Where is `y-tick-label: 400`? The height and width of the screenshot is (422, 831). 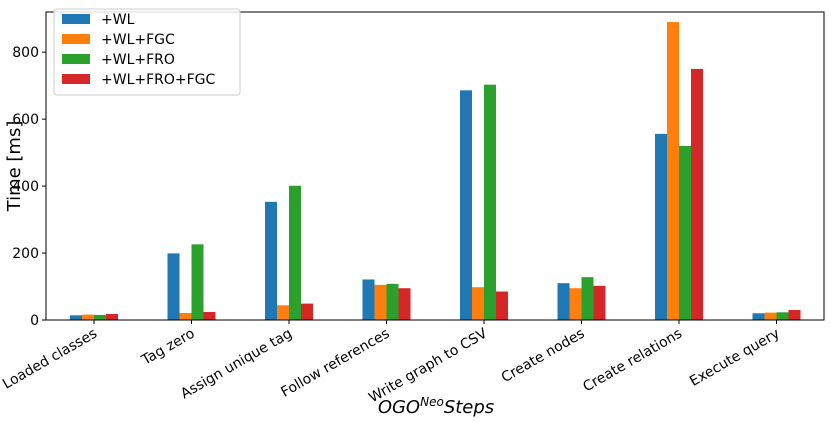
y-tick-label: 400 is located at coordinates (25, 187).